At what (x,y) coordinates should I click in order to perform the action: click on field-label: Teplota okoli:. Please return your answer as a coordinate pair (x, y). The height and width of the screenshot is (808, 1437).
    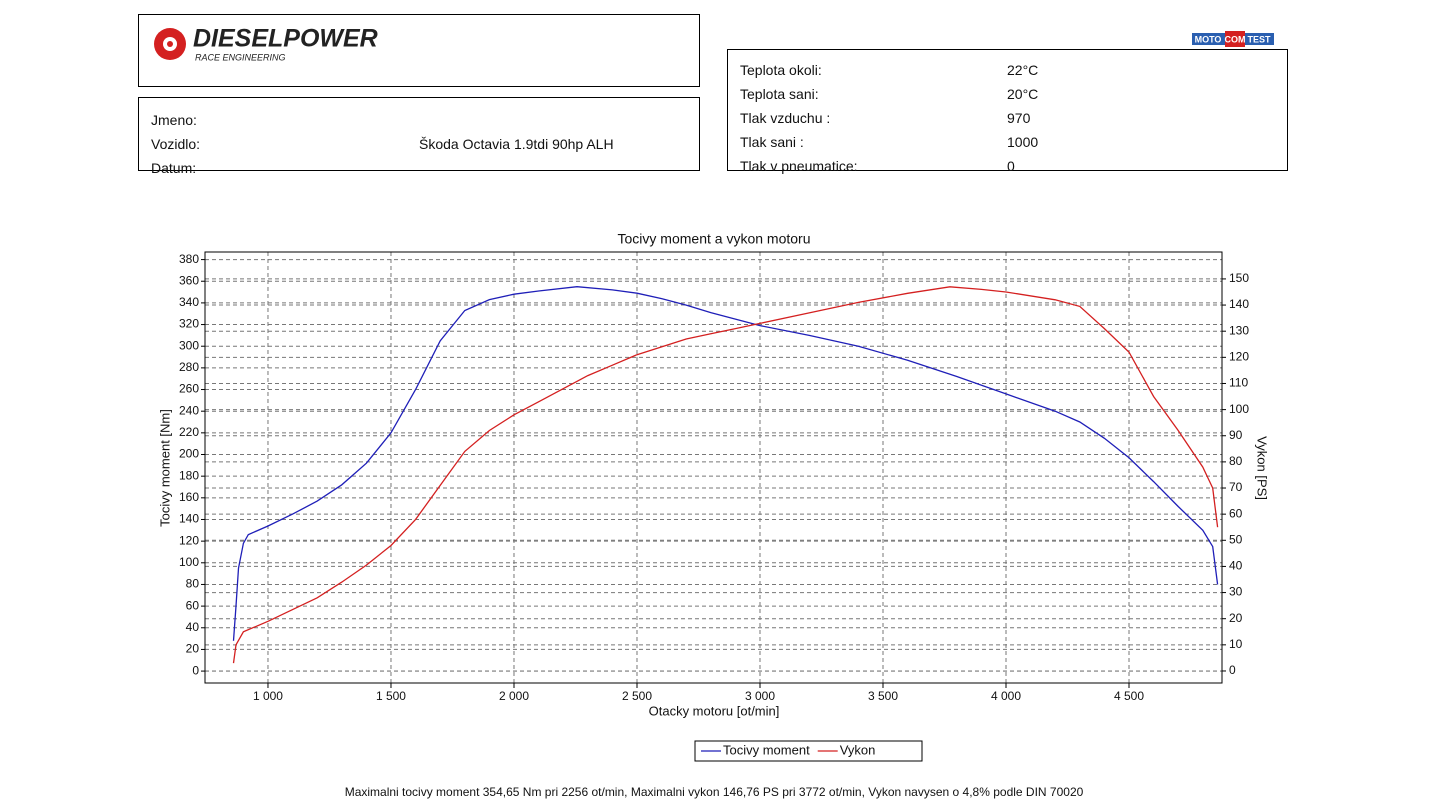
    Looking at the image, I should click on (781, 70).